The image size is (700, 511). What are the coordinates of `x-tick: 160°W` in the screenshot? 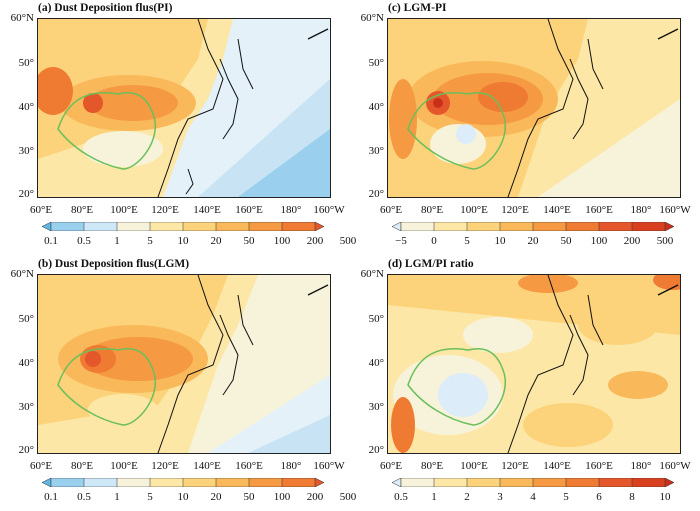 It's located at (675, 466).